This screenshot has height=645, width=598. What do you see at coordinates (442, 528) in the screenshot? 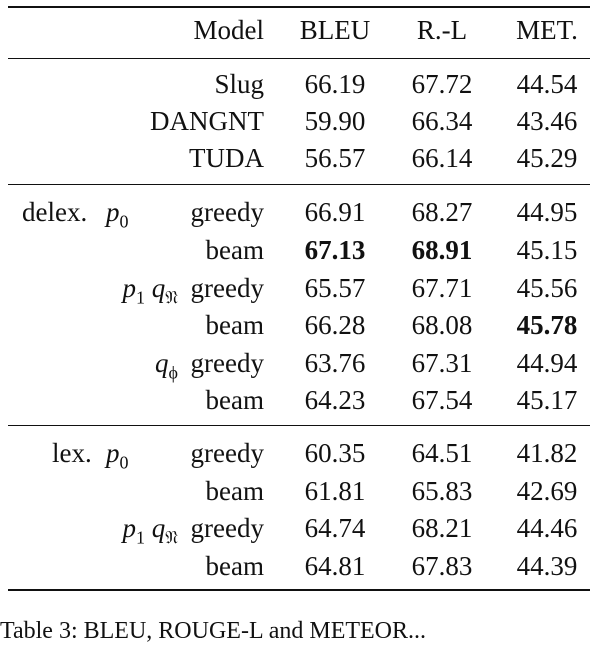
I see `rouge-value: 68.21` at bounding box center [442, 528].